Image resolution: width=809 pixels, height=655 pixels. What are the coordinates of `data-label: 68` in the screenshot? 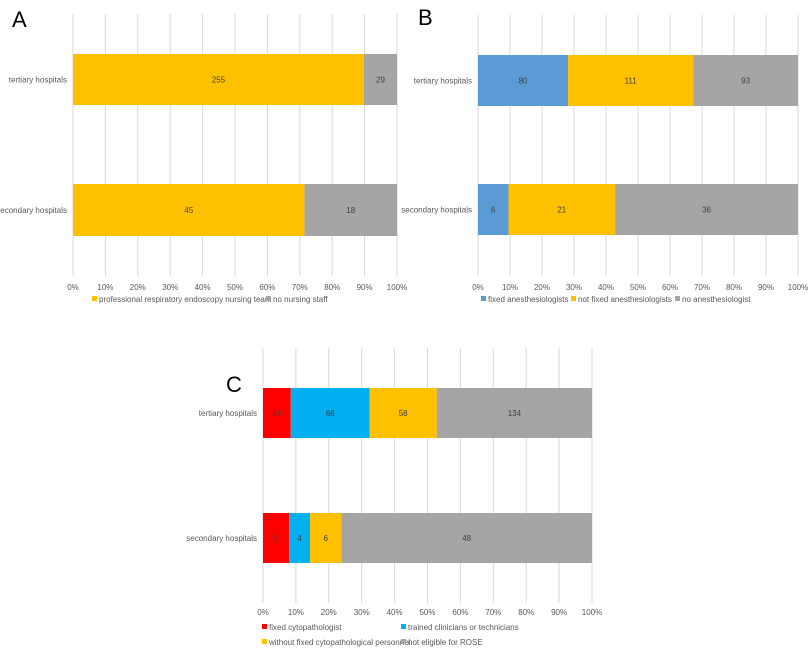 It's located at (330, 413).